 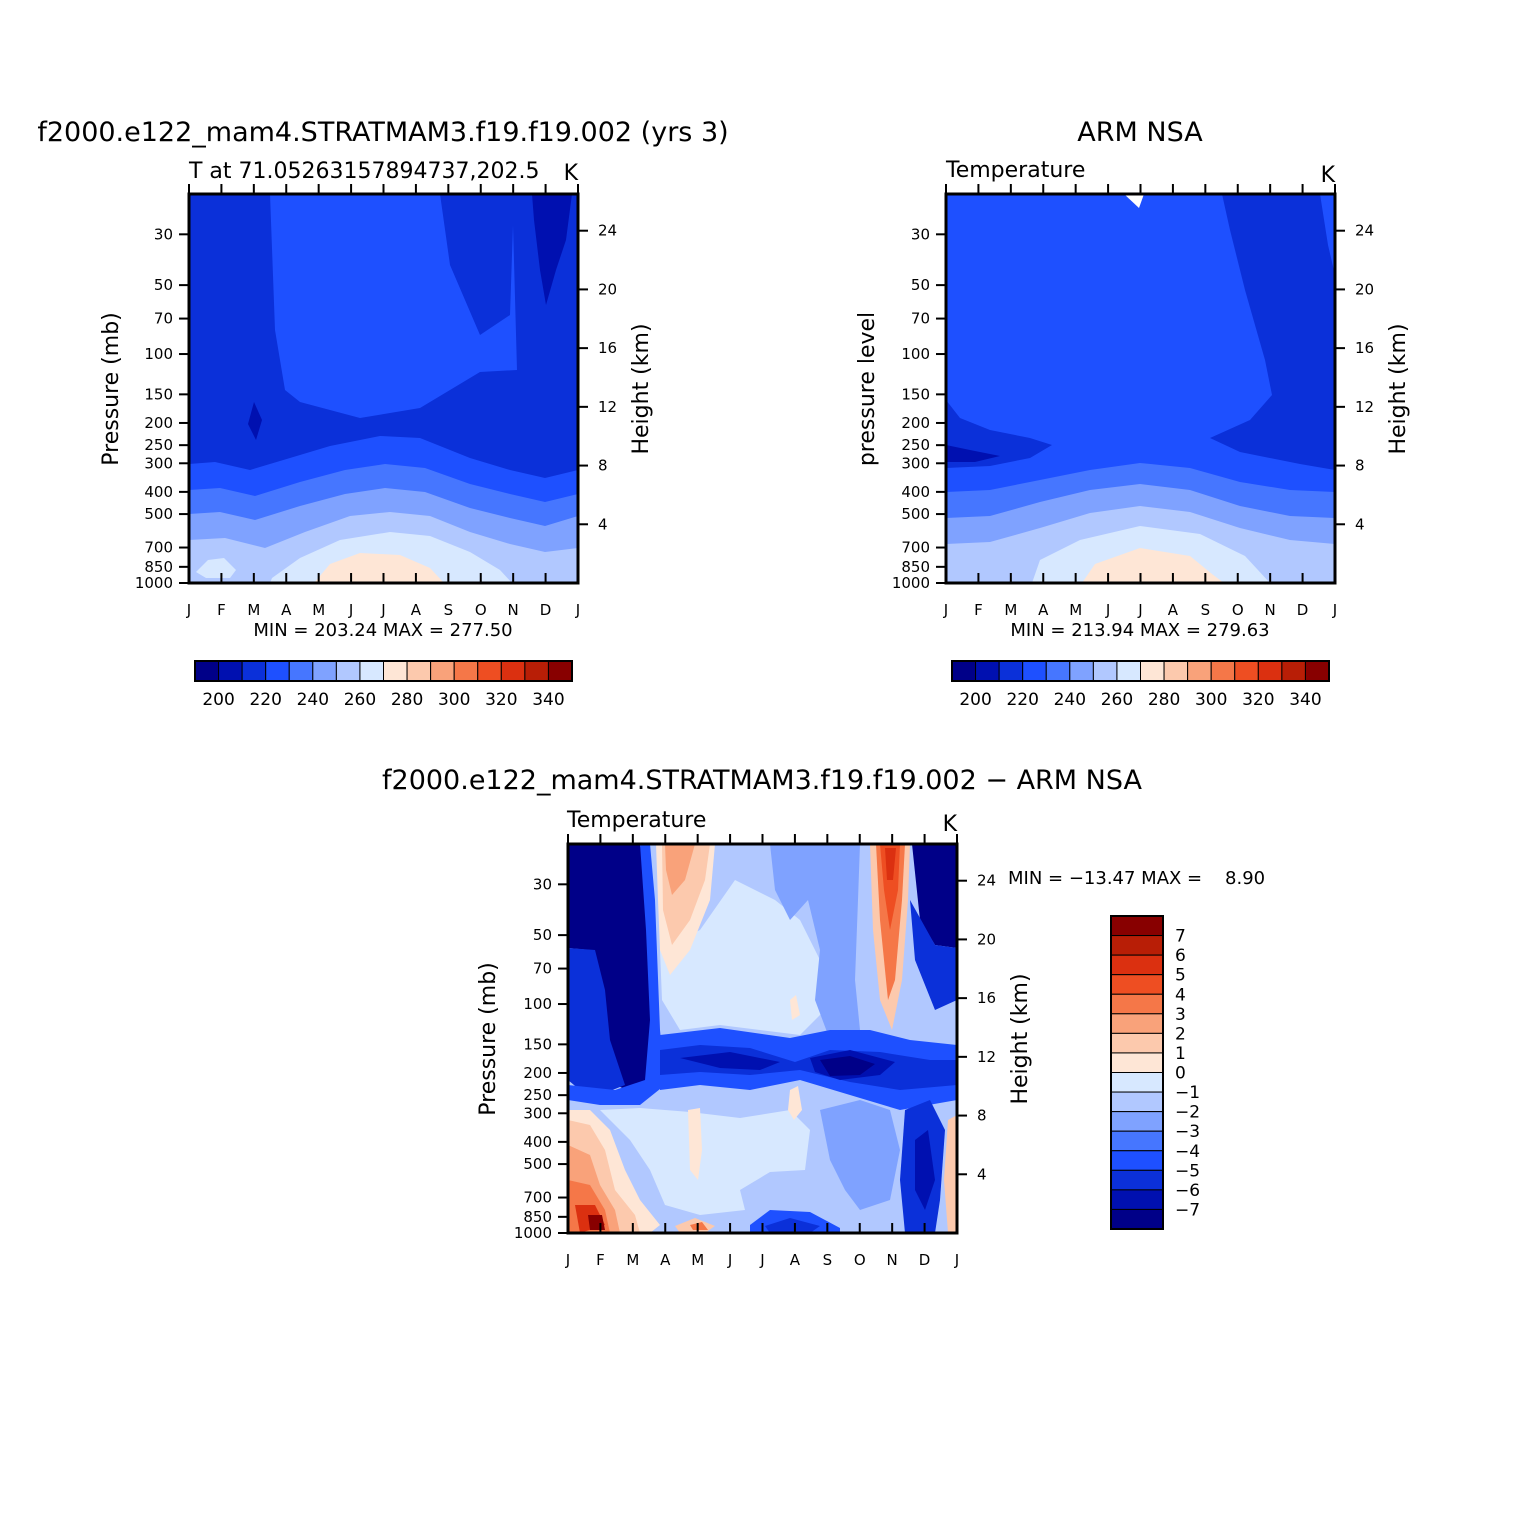 I want to click on field-region-right-lower-core, so click(x=925, y=1170).